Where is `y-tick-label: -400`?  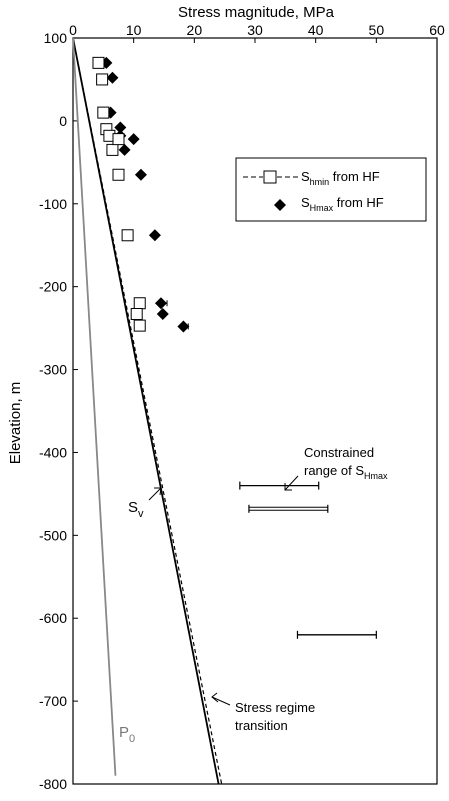
y-tick-label: -400 is located at coordinates (53, 452).